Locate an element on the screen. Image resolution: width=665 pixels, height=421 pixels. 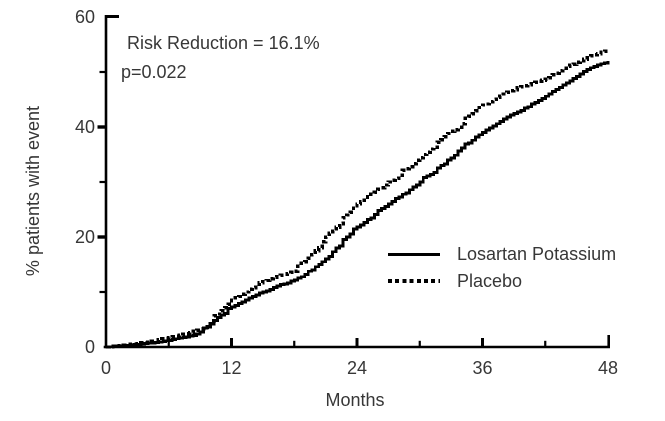
y-tick-label: 40 is located at coordinates (84, 127).